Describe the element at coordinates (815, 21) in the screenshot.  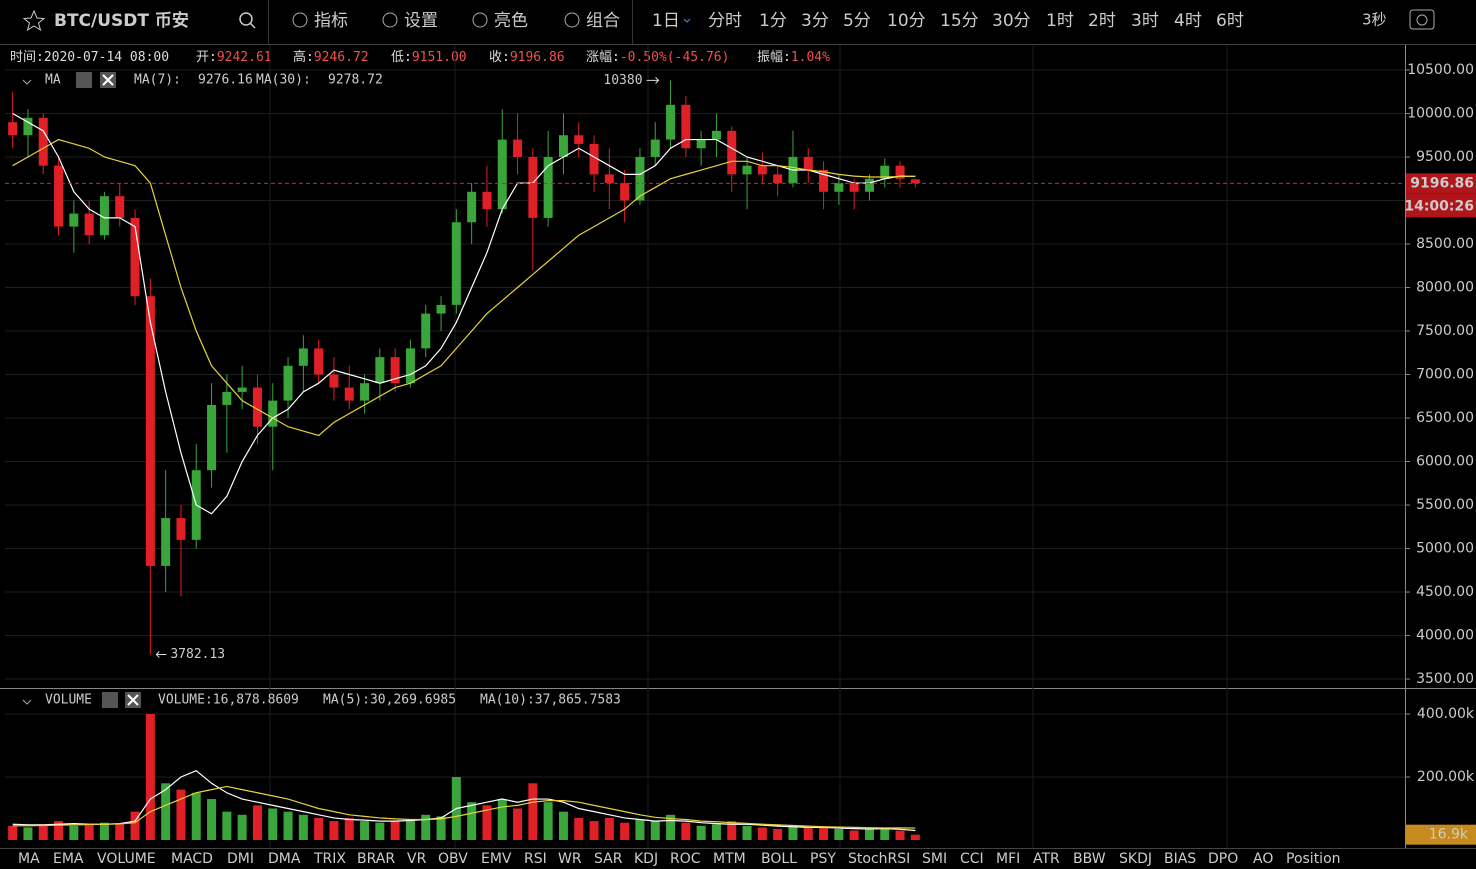
I see `period-button: 3分` at that location.